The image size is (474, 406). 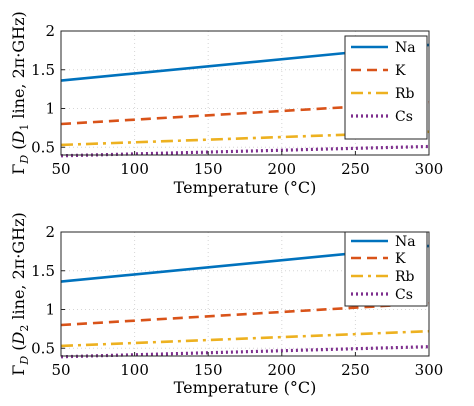 I want to click on legend-box, so click(x=386, y=87).